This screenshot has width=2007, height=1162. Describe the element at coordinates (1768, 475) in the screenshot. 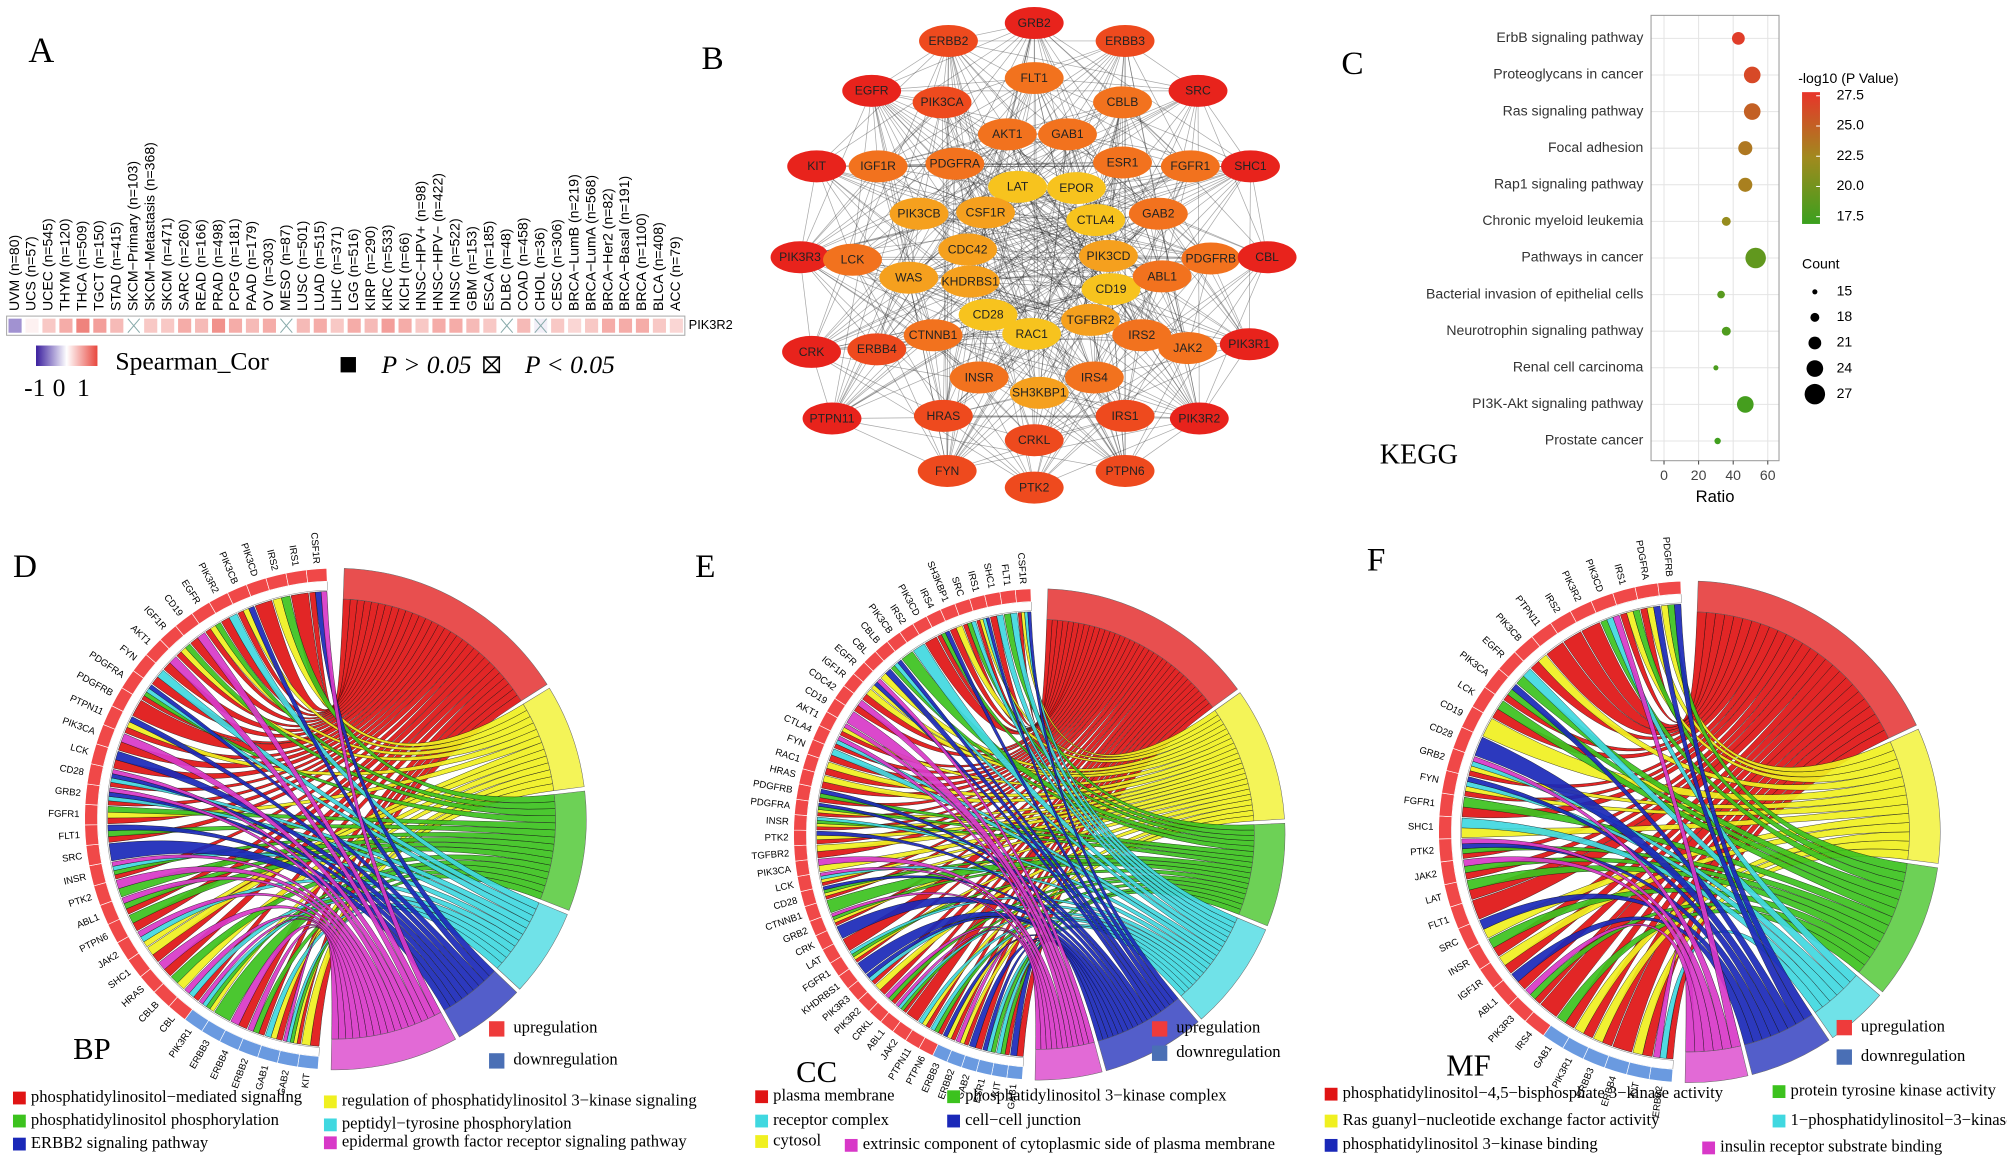

I see `x-tick-label: 60` at that location.